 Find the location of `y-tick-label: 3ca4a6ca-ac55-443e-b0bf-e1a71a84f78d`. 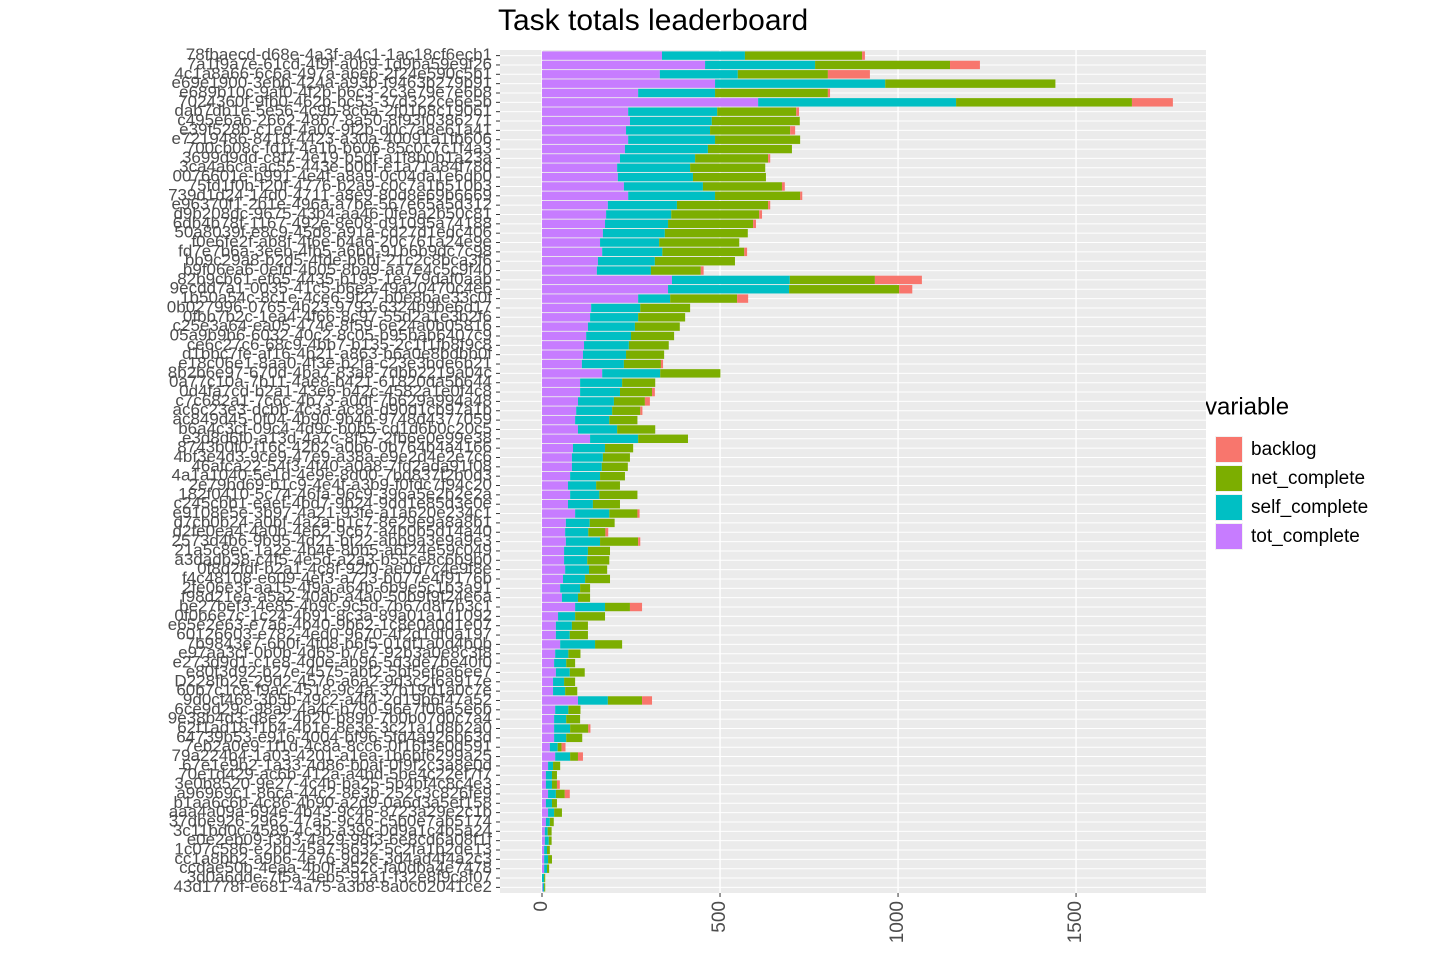

y-tick-label: 3ca4a6ca-ac55-443e-b0bf-e1a71a84f78d is located at coordinates (335, 166).